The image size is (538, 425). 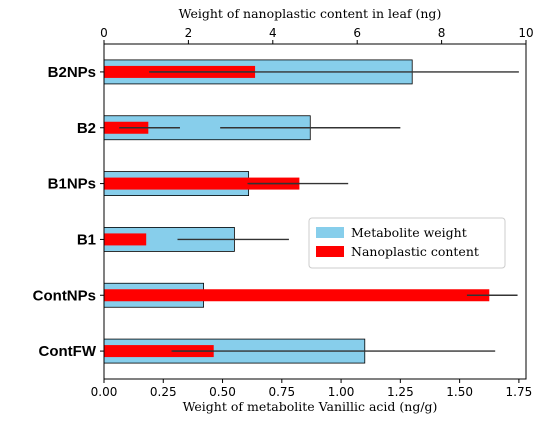 What do you see at coordinates (409, 232) in the screenshot?
I see `legend-label-metabolite: Metabolite weight` at bounding box center [409, 232].